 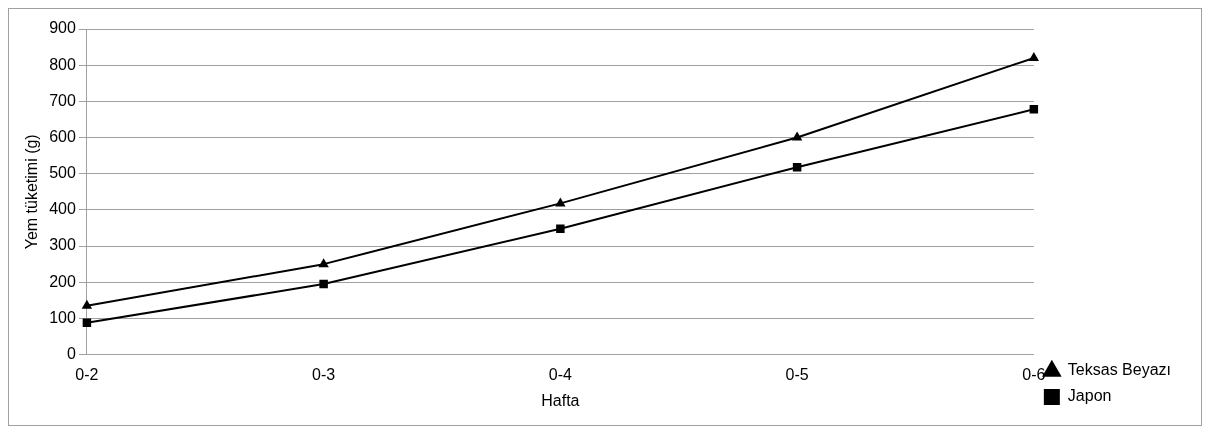 What do you see at coordinates (62, 317) in the screenshot?
I see `y-tick-label: 100` at bounding box center [62, 317].